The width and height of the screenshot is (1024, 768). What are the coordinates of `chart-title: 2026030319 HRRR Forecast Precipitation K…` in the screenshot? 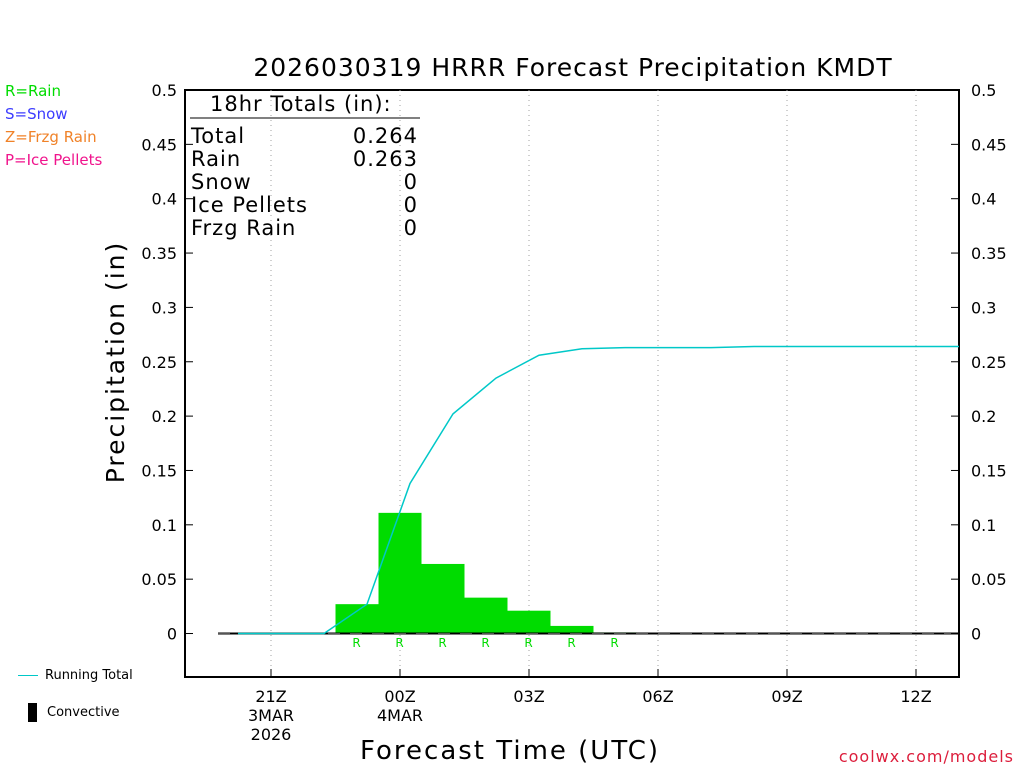 It's located at (572, 67).